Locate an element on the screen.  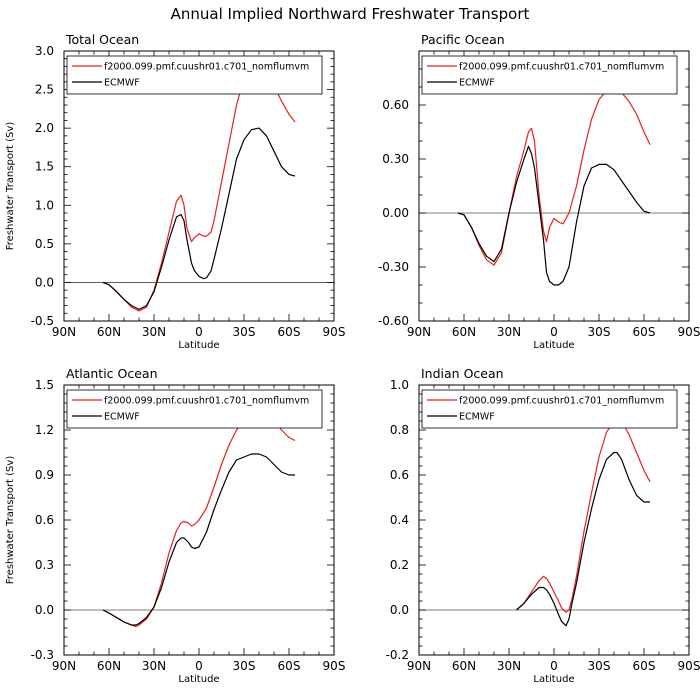
panel-title: Total Ocean is located at coordinates (102, 39).